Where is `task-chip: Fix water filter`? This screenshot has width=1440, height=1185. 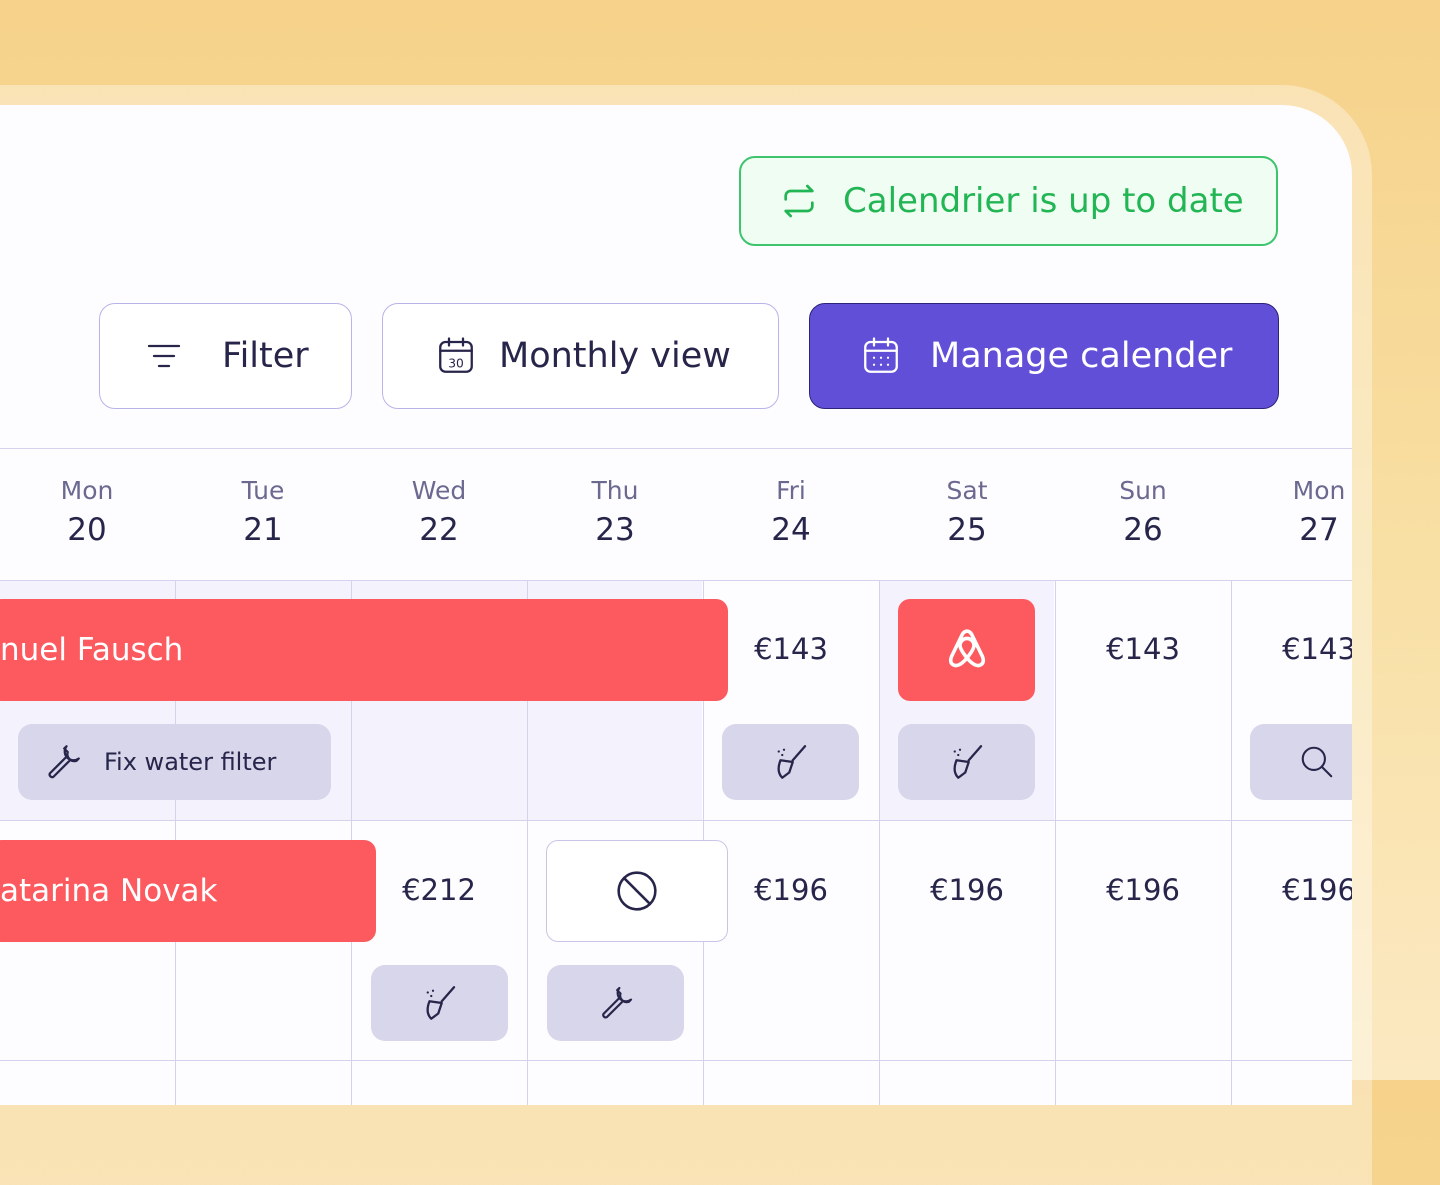
task-chip: Fix water filter is located at coordinates (174, 762).